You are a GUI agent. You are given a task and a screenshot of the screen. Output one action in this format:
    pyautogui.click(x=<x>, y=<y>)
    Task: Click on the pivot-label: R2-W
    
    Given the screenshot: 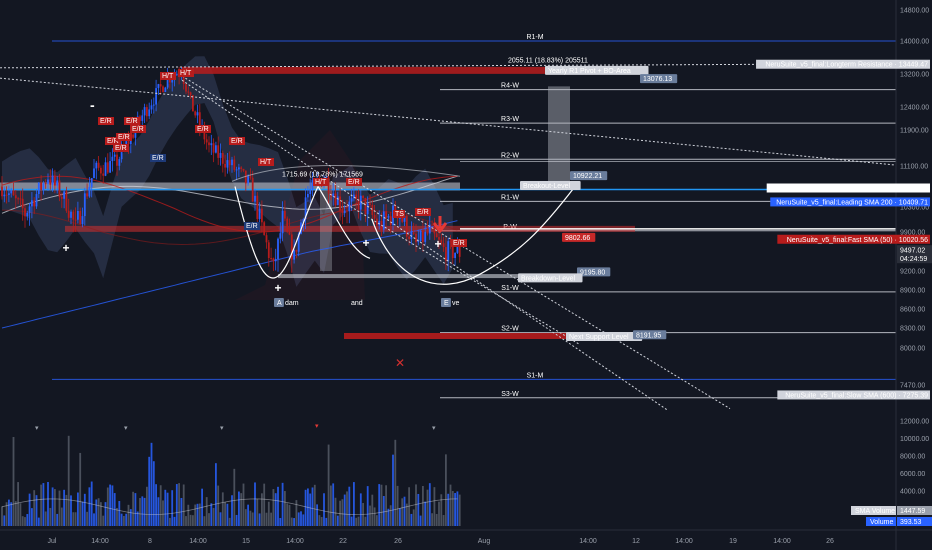 What is the action you would take?
    pyautogui.click(x=510, y=155)
    